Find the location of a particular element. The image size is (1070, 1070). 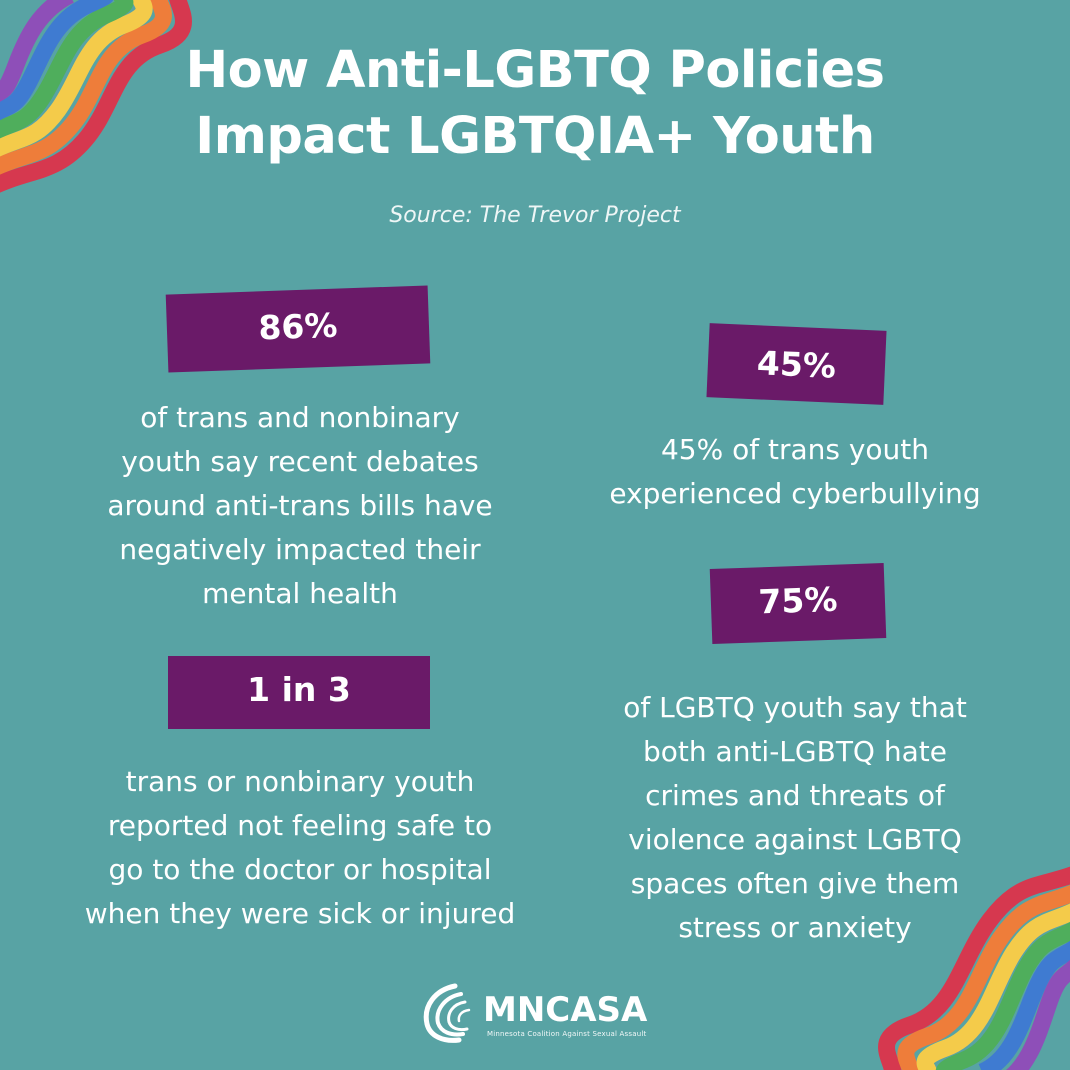

rainbow-wave-top-left-icon is located at coordinates (96, 96).